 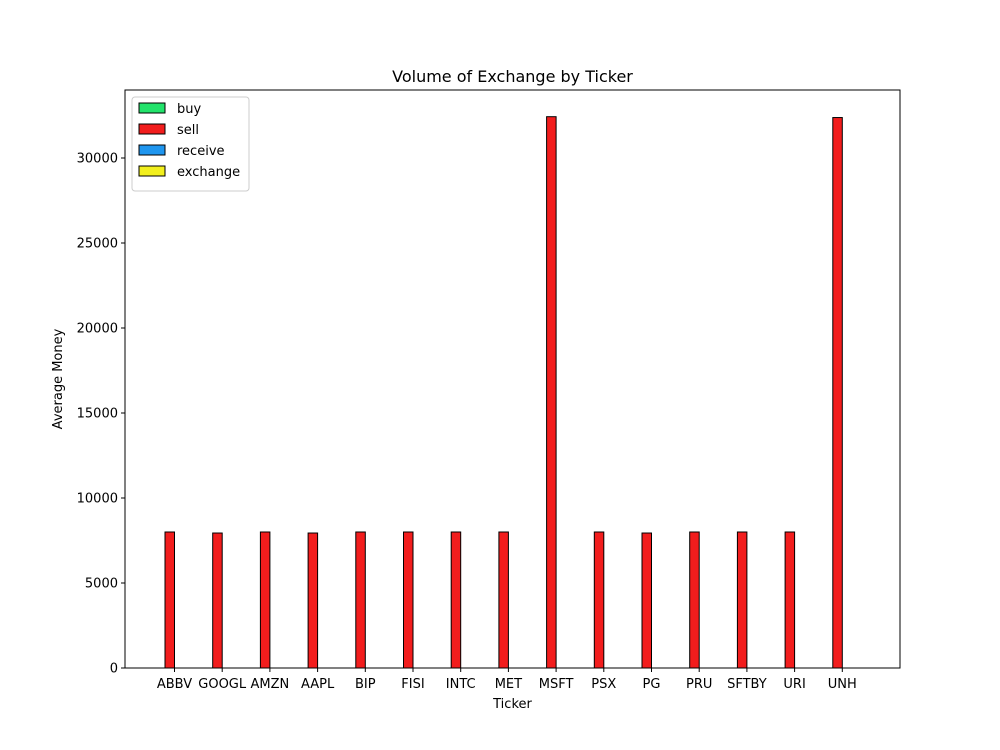 I want to click on bar-sell-pg, so click(x=646, y=600).